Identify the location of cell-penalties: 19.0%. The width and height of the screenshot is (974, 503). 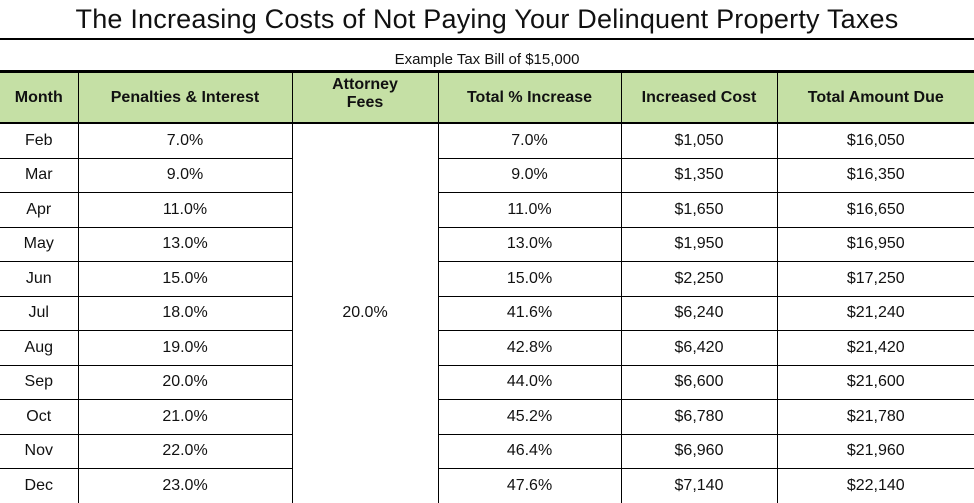
(185, 348).